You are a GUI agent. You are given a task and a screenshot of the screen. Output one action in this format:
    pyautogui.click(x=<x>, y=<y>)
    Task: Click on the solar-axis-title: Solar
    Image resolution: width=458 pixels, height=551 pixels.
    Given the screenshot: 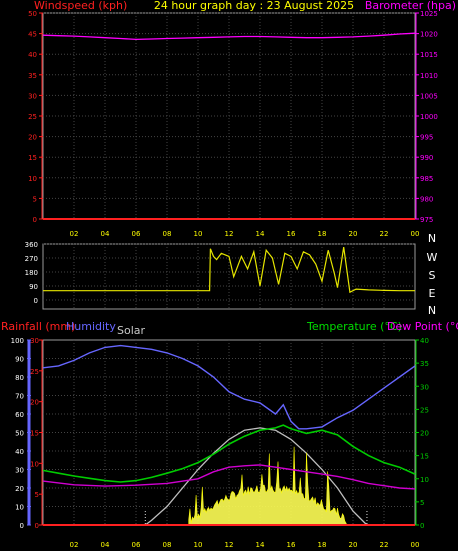 What is the action you would take?
    pyautogui.click(x=131, y=330)
    